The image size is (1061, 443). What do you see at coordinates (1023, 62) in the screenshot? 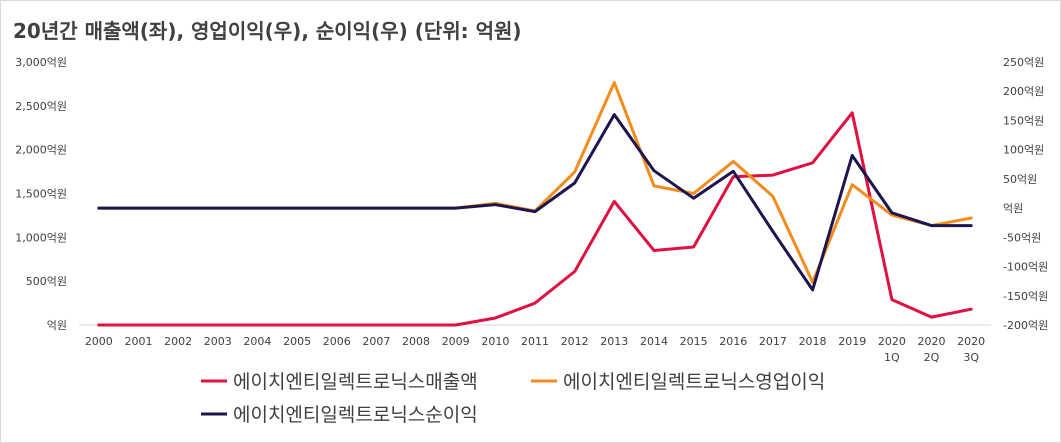
I see `right-axis-tick-label: 250억원` at bounding box center [1023, 62].